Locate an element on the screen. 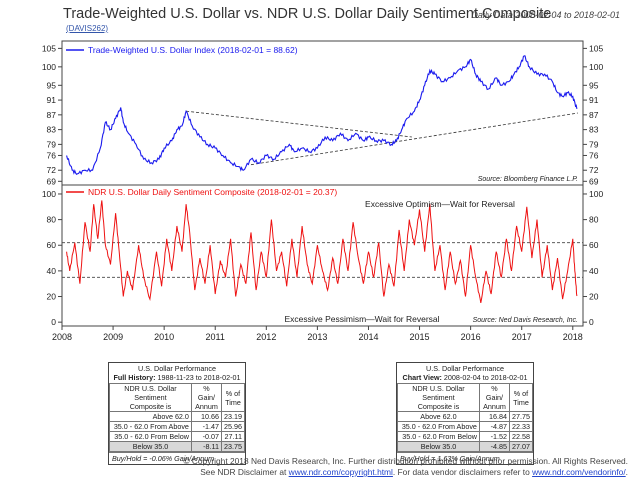 The height and width of the screenshot is (495, 640). table-row: Below 35.0 -4.85 27.07 is located at coordinates (465, 446).